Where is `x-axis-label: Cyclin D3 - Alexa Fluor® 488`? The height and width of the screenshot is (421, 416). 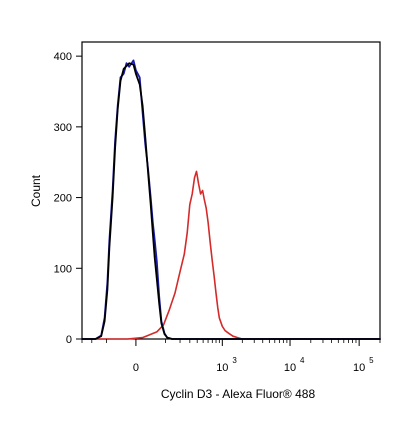
x-axis-label: Cyclin D3 - Alexa Fluor® 488 is located at coordinates (238, 394).